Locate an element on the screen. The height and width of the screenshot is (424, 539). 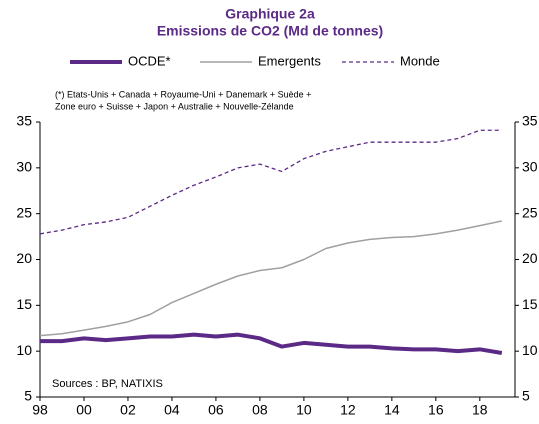
y-tick-label: 30 is located at coordinates (24, 167).